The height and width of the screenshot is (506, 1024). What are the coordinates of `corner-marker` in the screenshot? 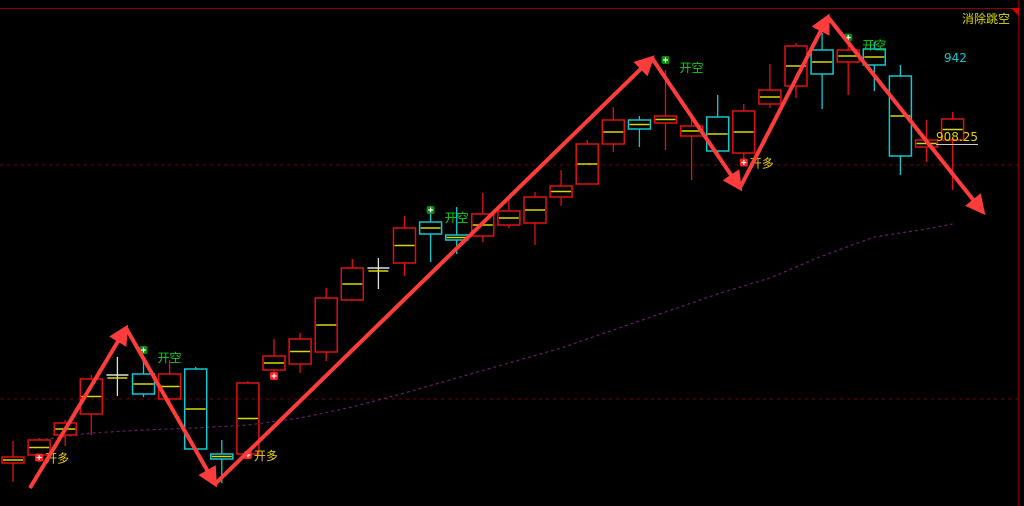 It's located at (1015, 12).